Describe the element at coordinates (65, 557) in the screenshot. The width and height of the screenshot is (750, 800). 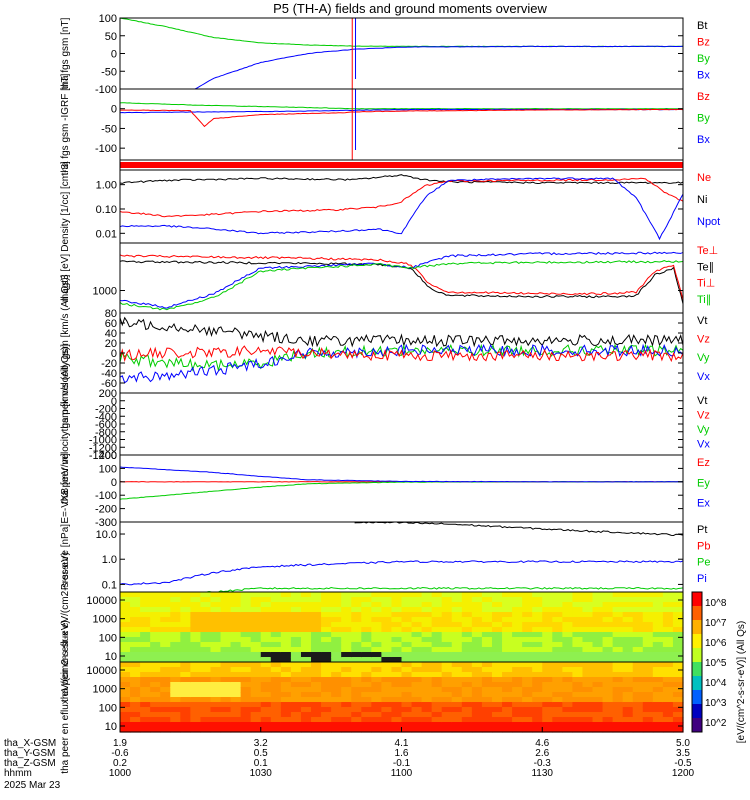
I see `y-axis-label: Pressure [nPa]` at that location.